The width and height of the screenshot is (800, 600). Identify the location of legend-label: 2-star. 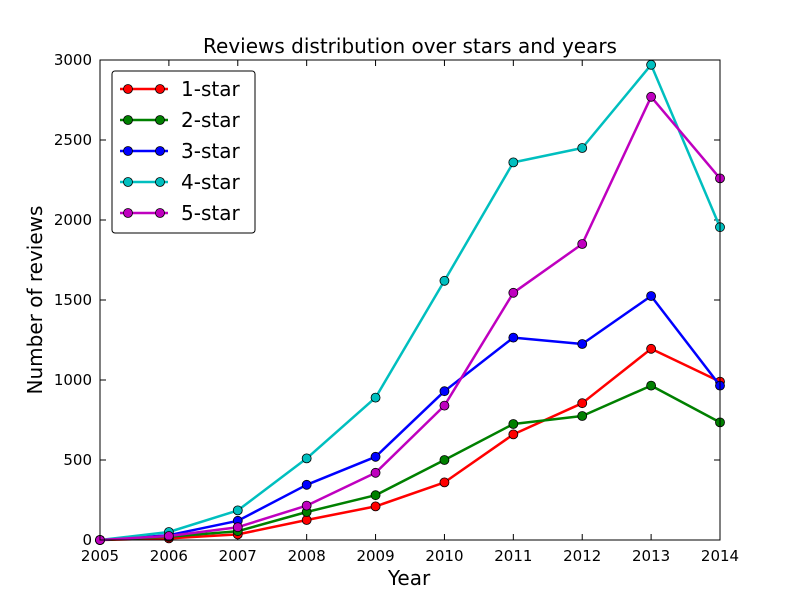
(210, 120).